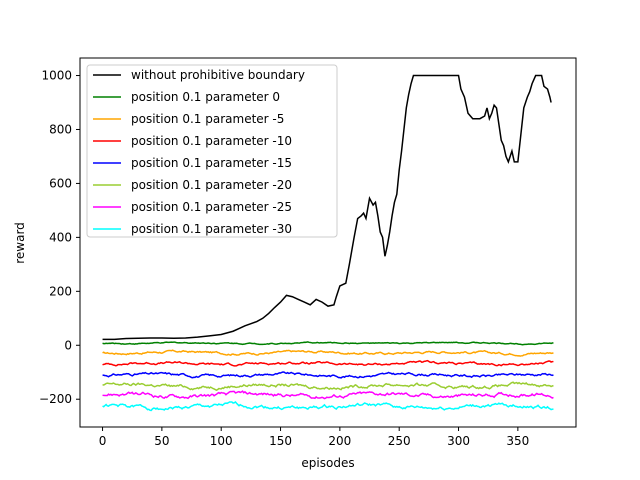 The width and height of the screenshot is (640, 480). What do you see at coordinates (55, 399) in the screenshot?
I see `y-tick-label: −200` at bounding box center [55, 399].